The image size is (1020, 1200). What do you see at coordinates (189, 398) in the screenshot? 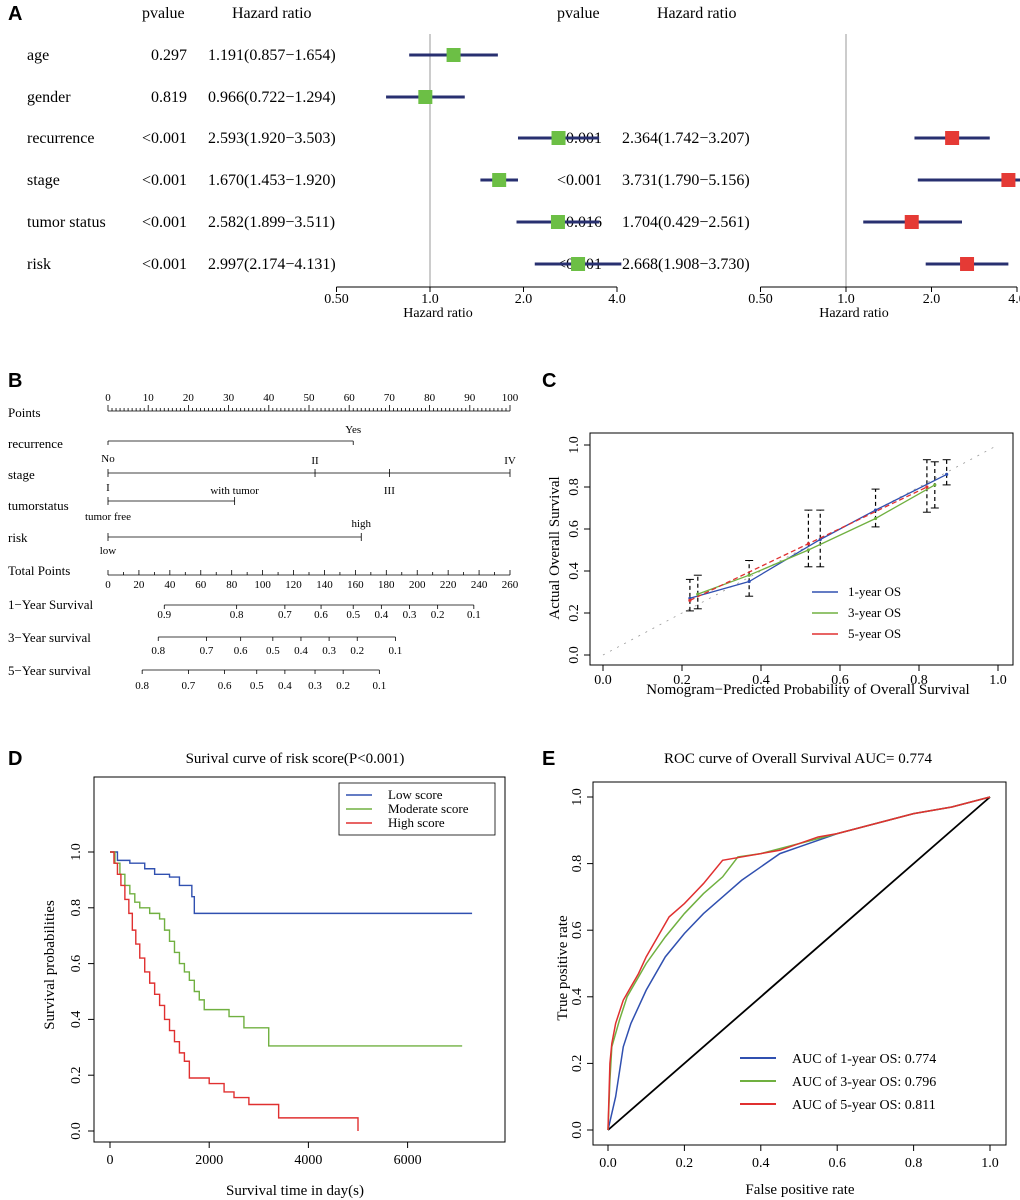
I see `points-tick-label: 20` at bounding box center [189, 398].